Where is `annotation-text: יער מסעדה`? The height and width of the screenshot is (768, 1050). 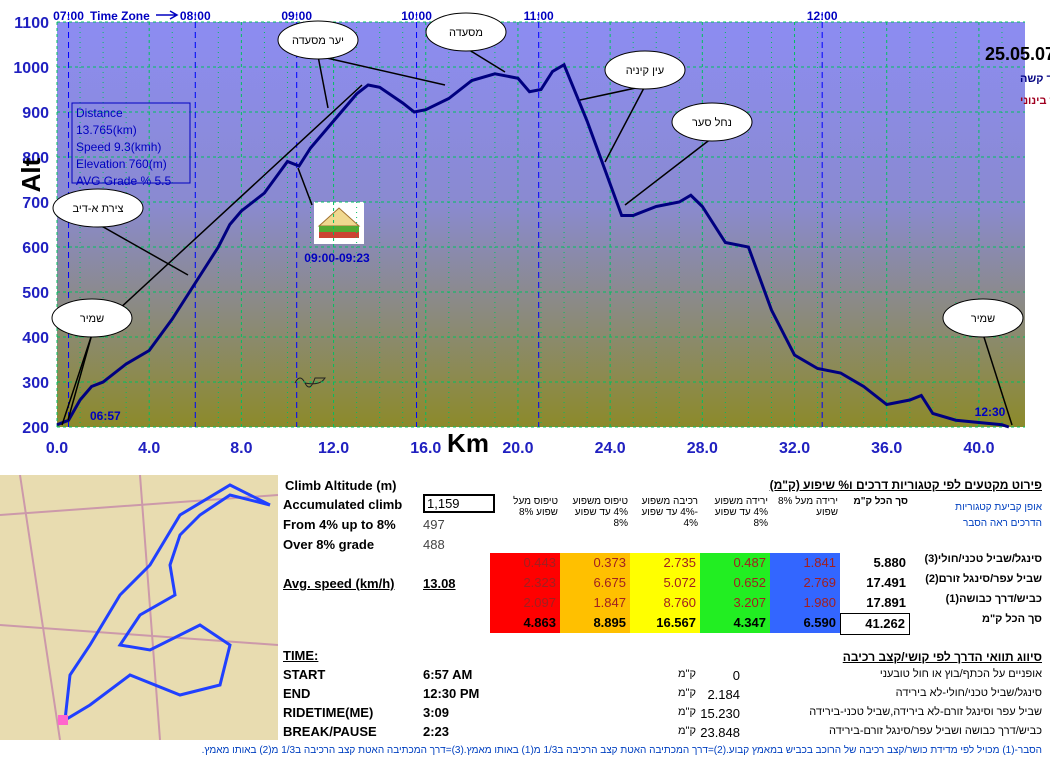 annotation-text: יער מסעדה is located at coordinates (318, 41).